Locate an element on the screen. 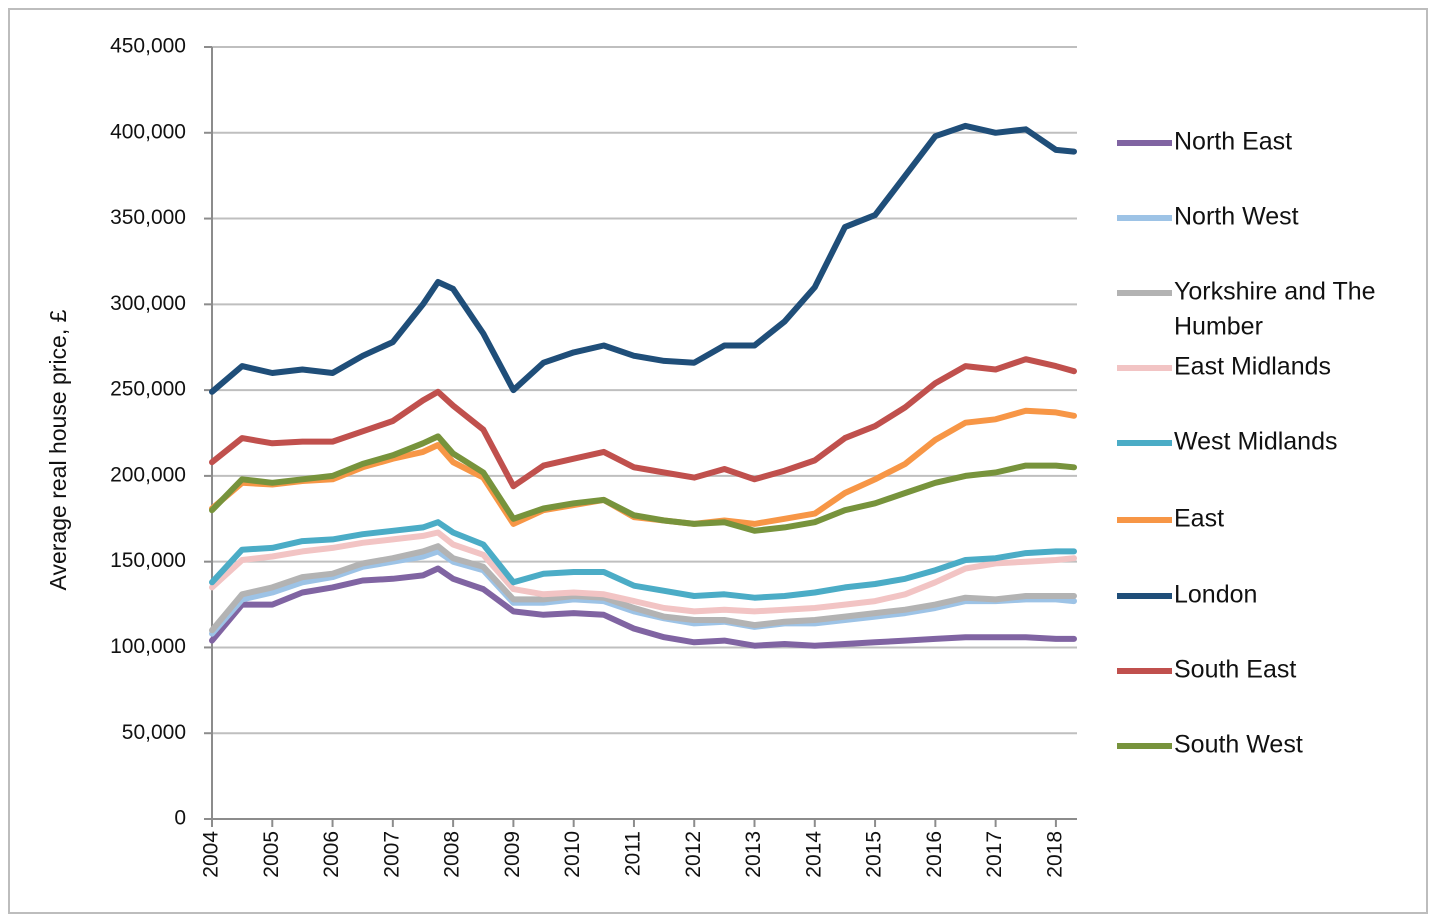 This screenshot has width=1438, height=924. y-tick-label: 150,000 is located at coordinates (148, 560).